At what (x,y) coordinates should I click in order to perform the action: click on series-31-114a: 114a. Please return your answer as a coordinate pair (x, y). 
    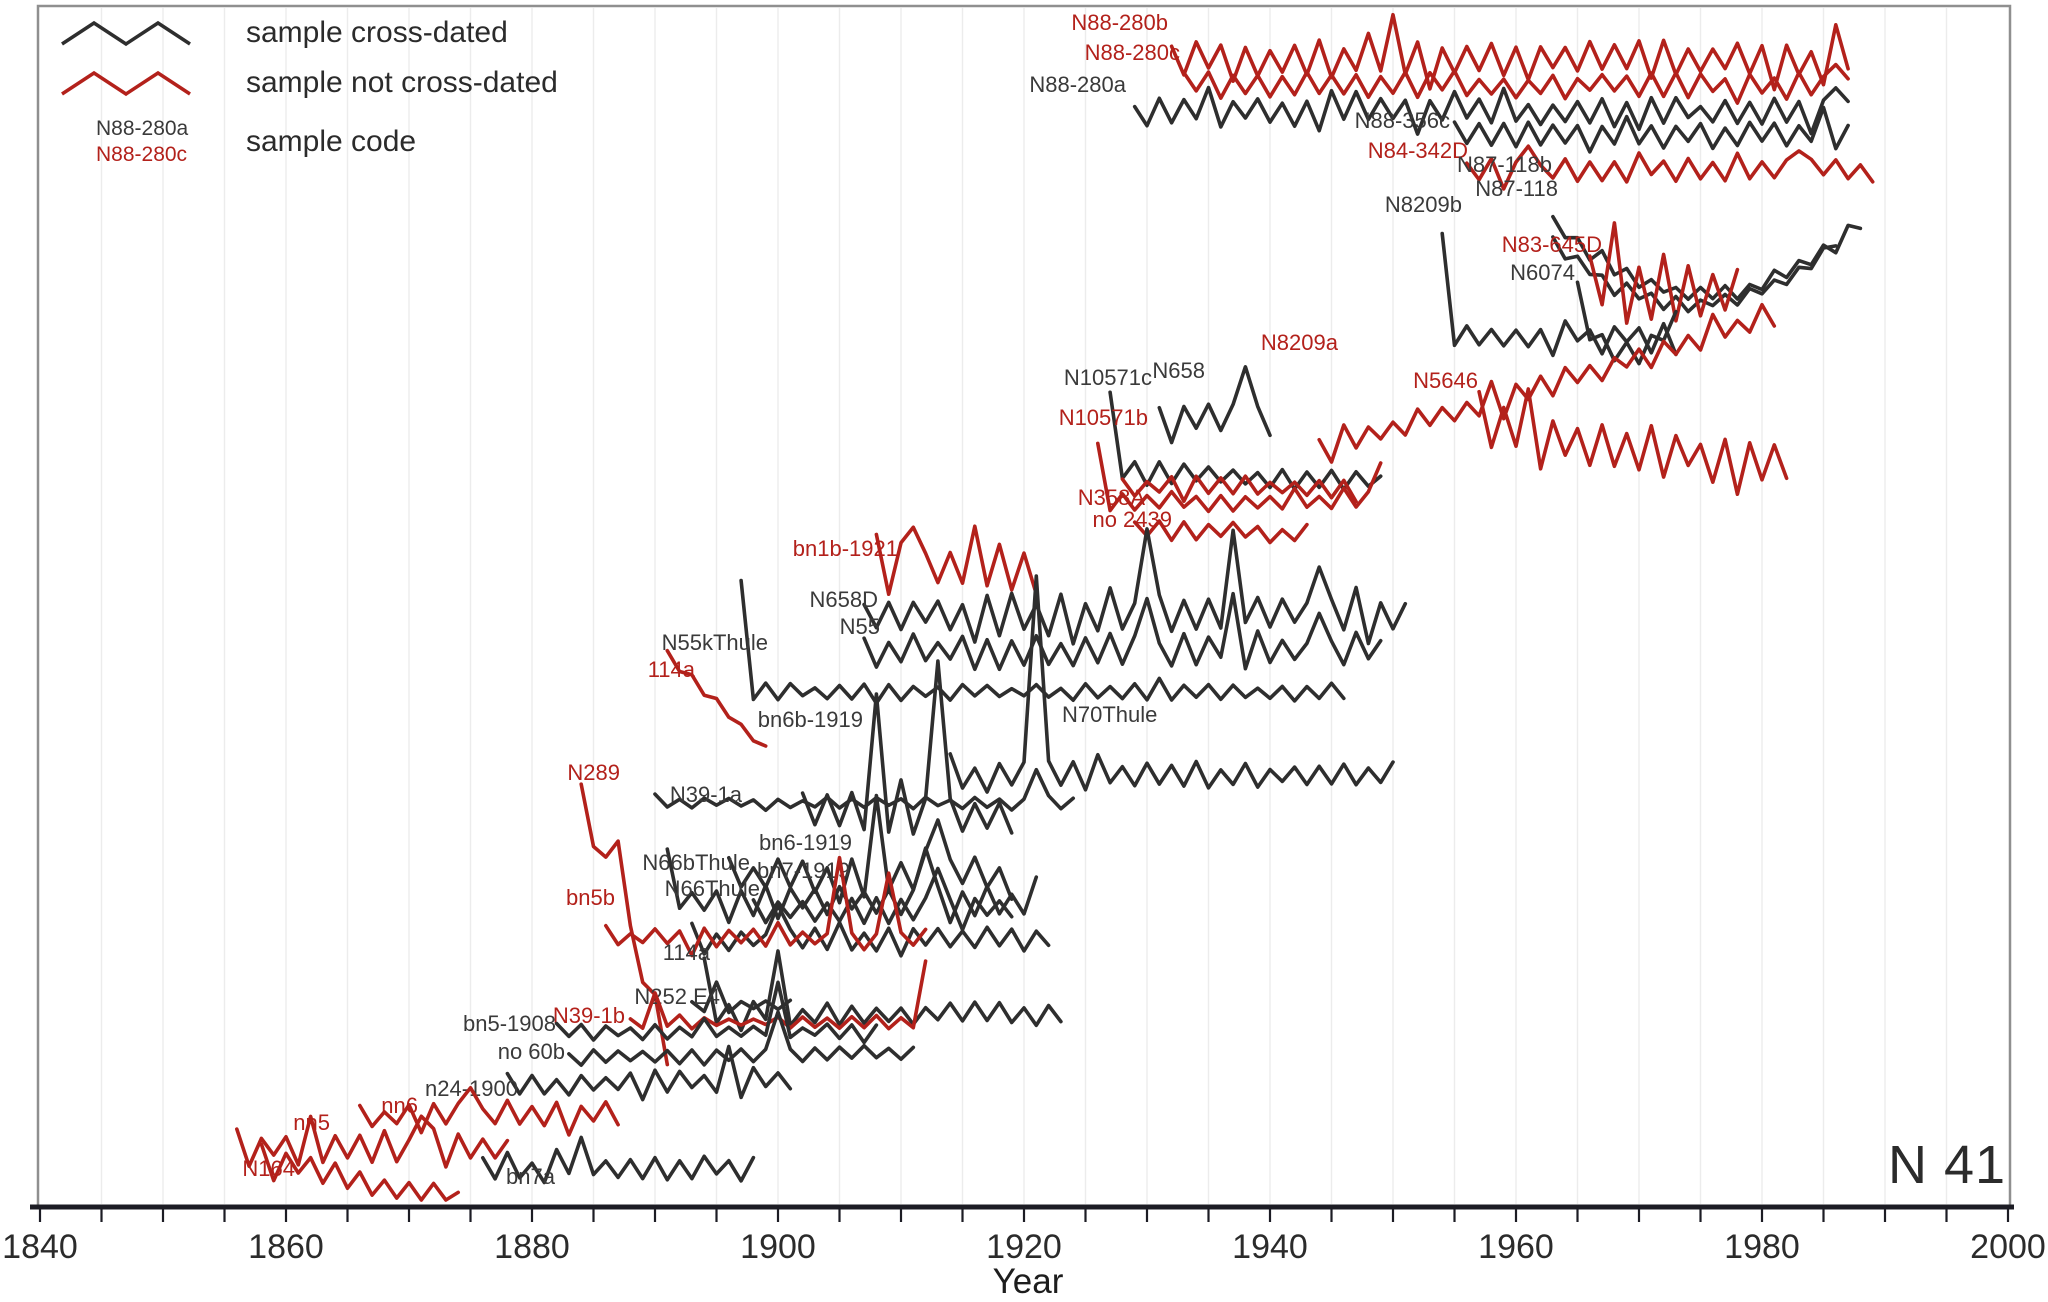
    Looking at the image, I should click on (863, 986).